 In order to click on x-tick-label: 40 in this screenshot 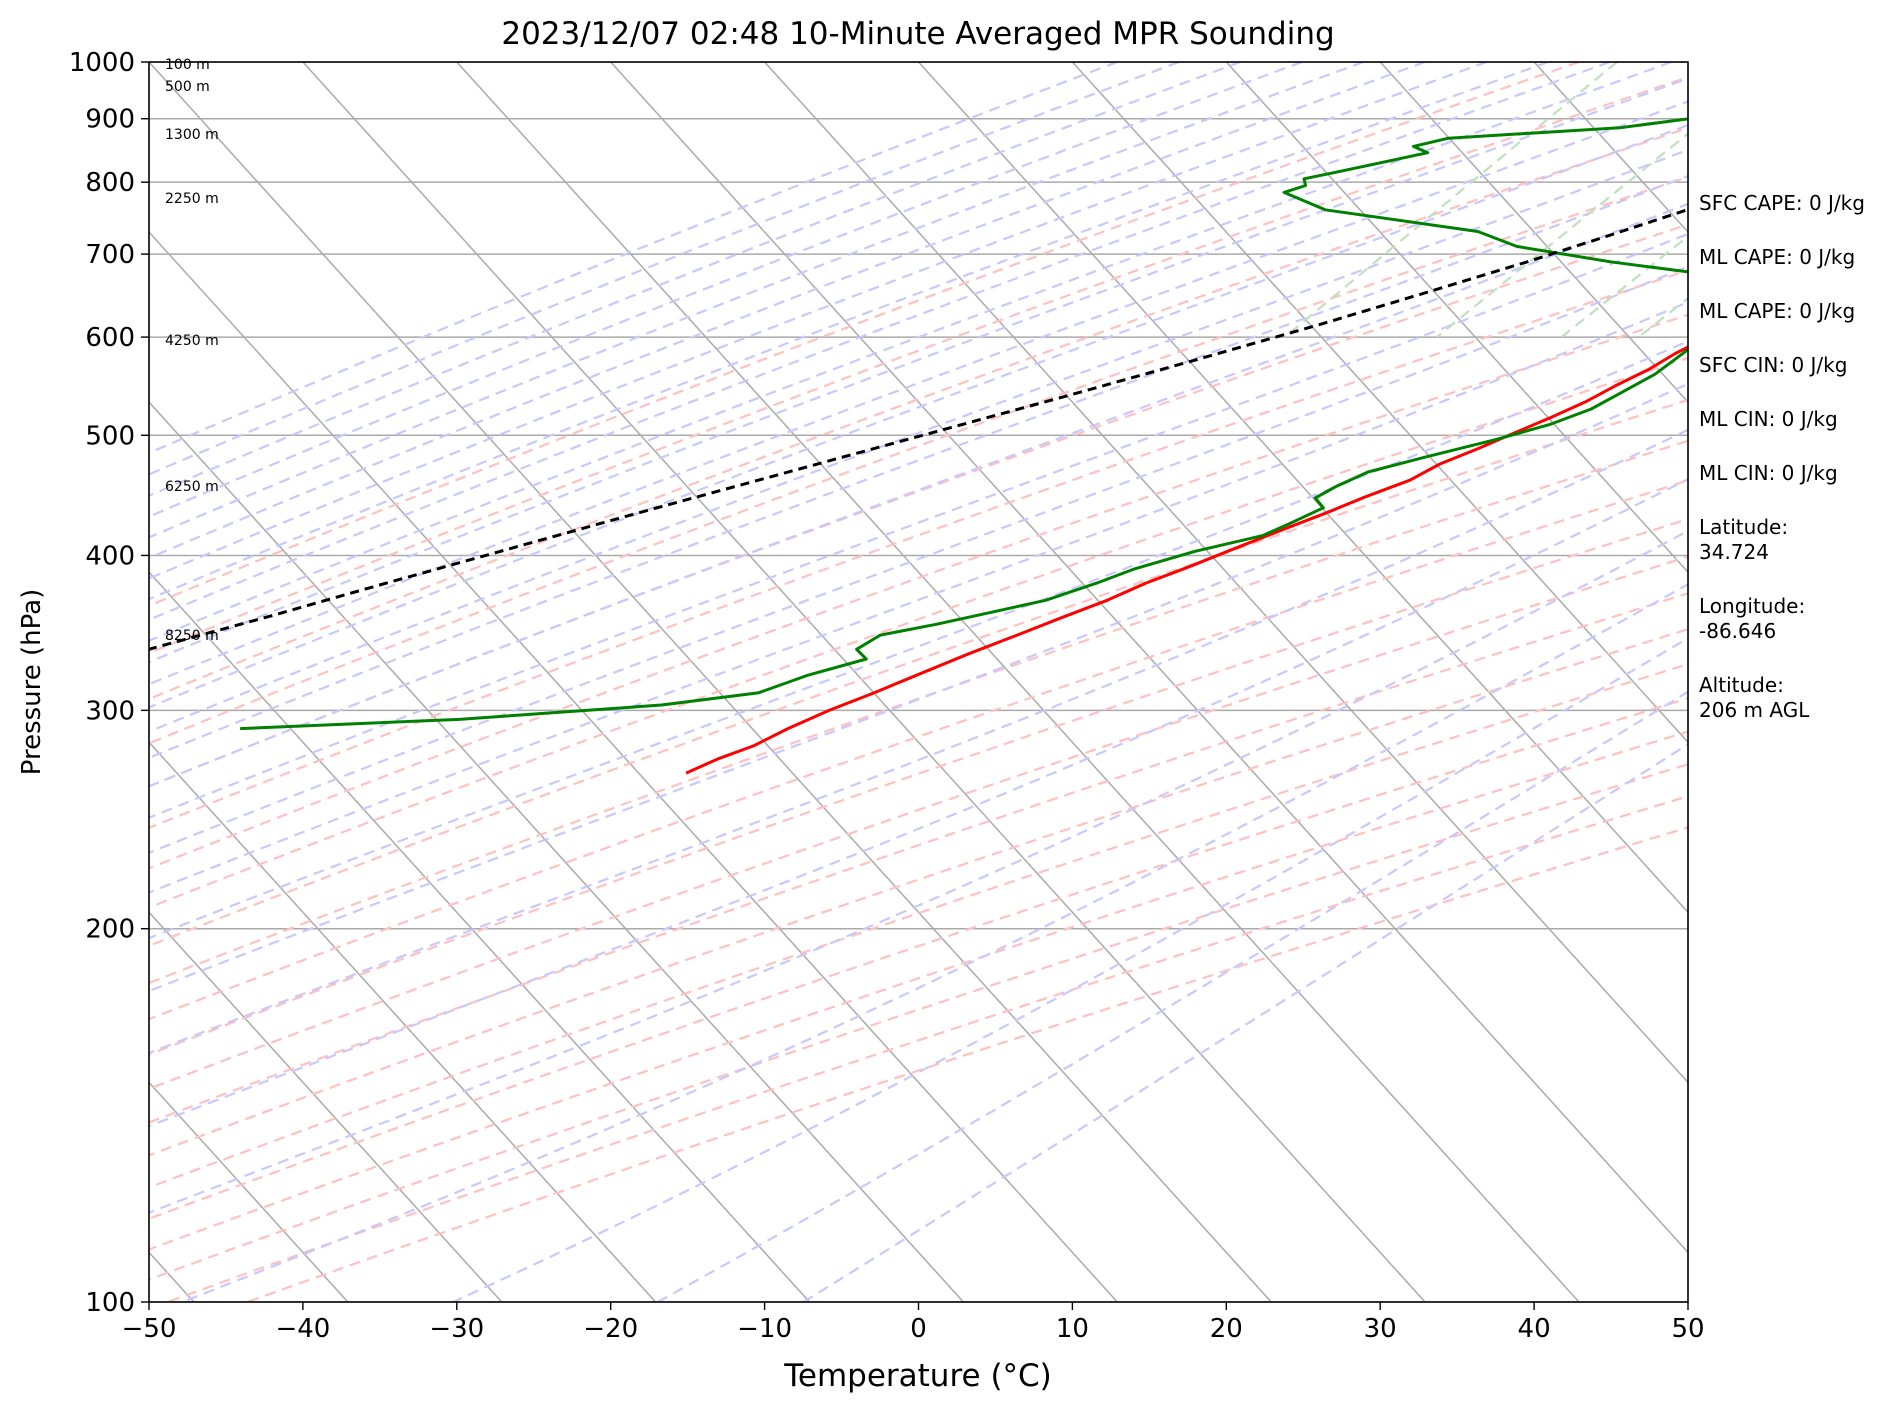, I will do `click(1534, 1329)`.